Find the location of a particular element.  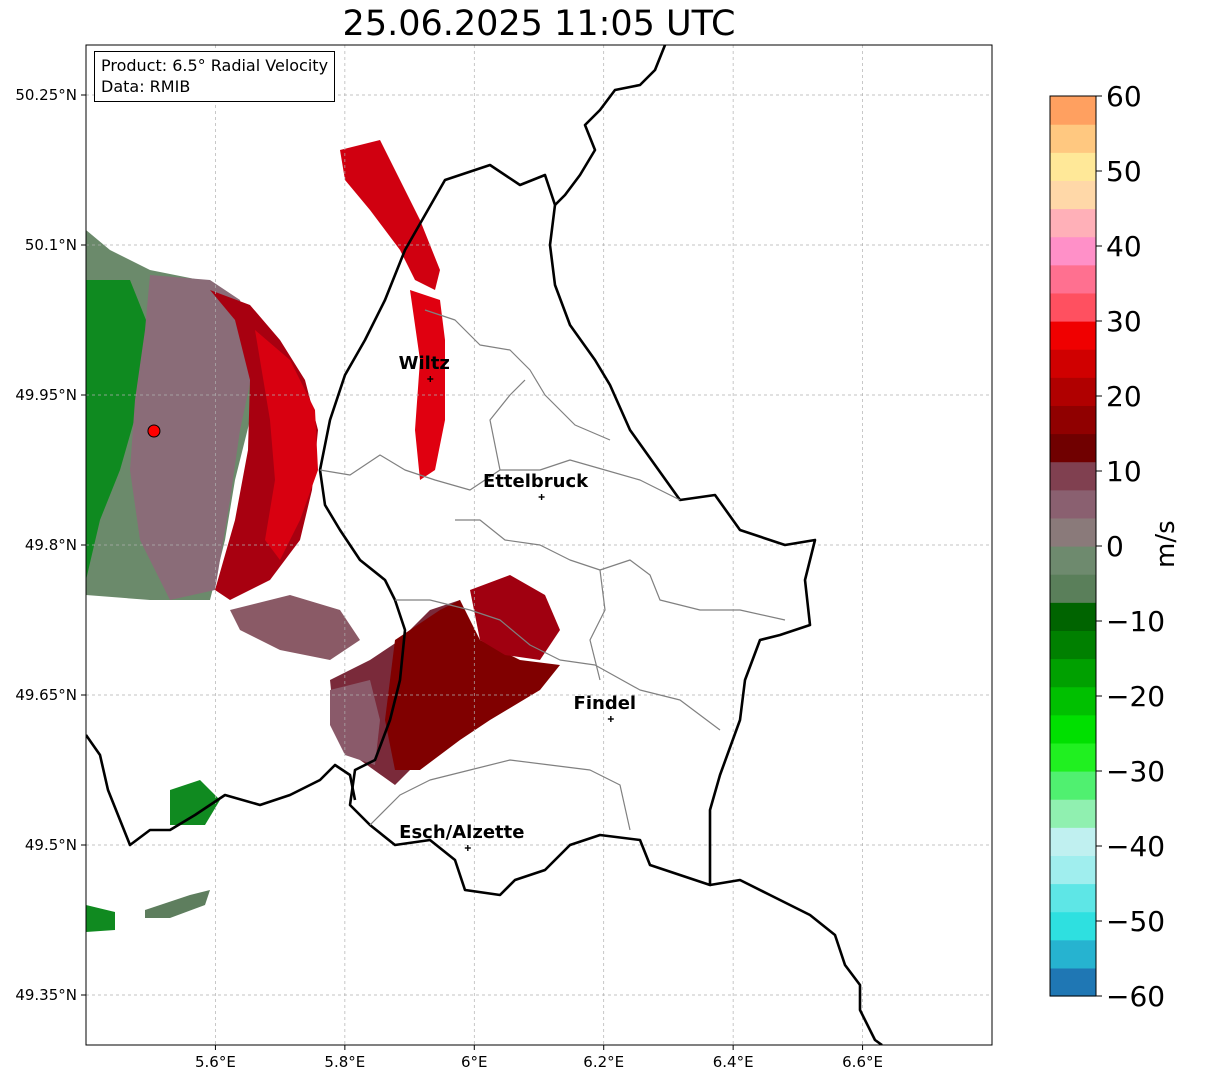

city-wiltz: Wiltz is located at coordinates (424, 367).